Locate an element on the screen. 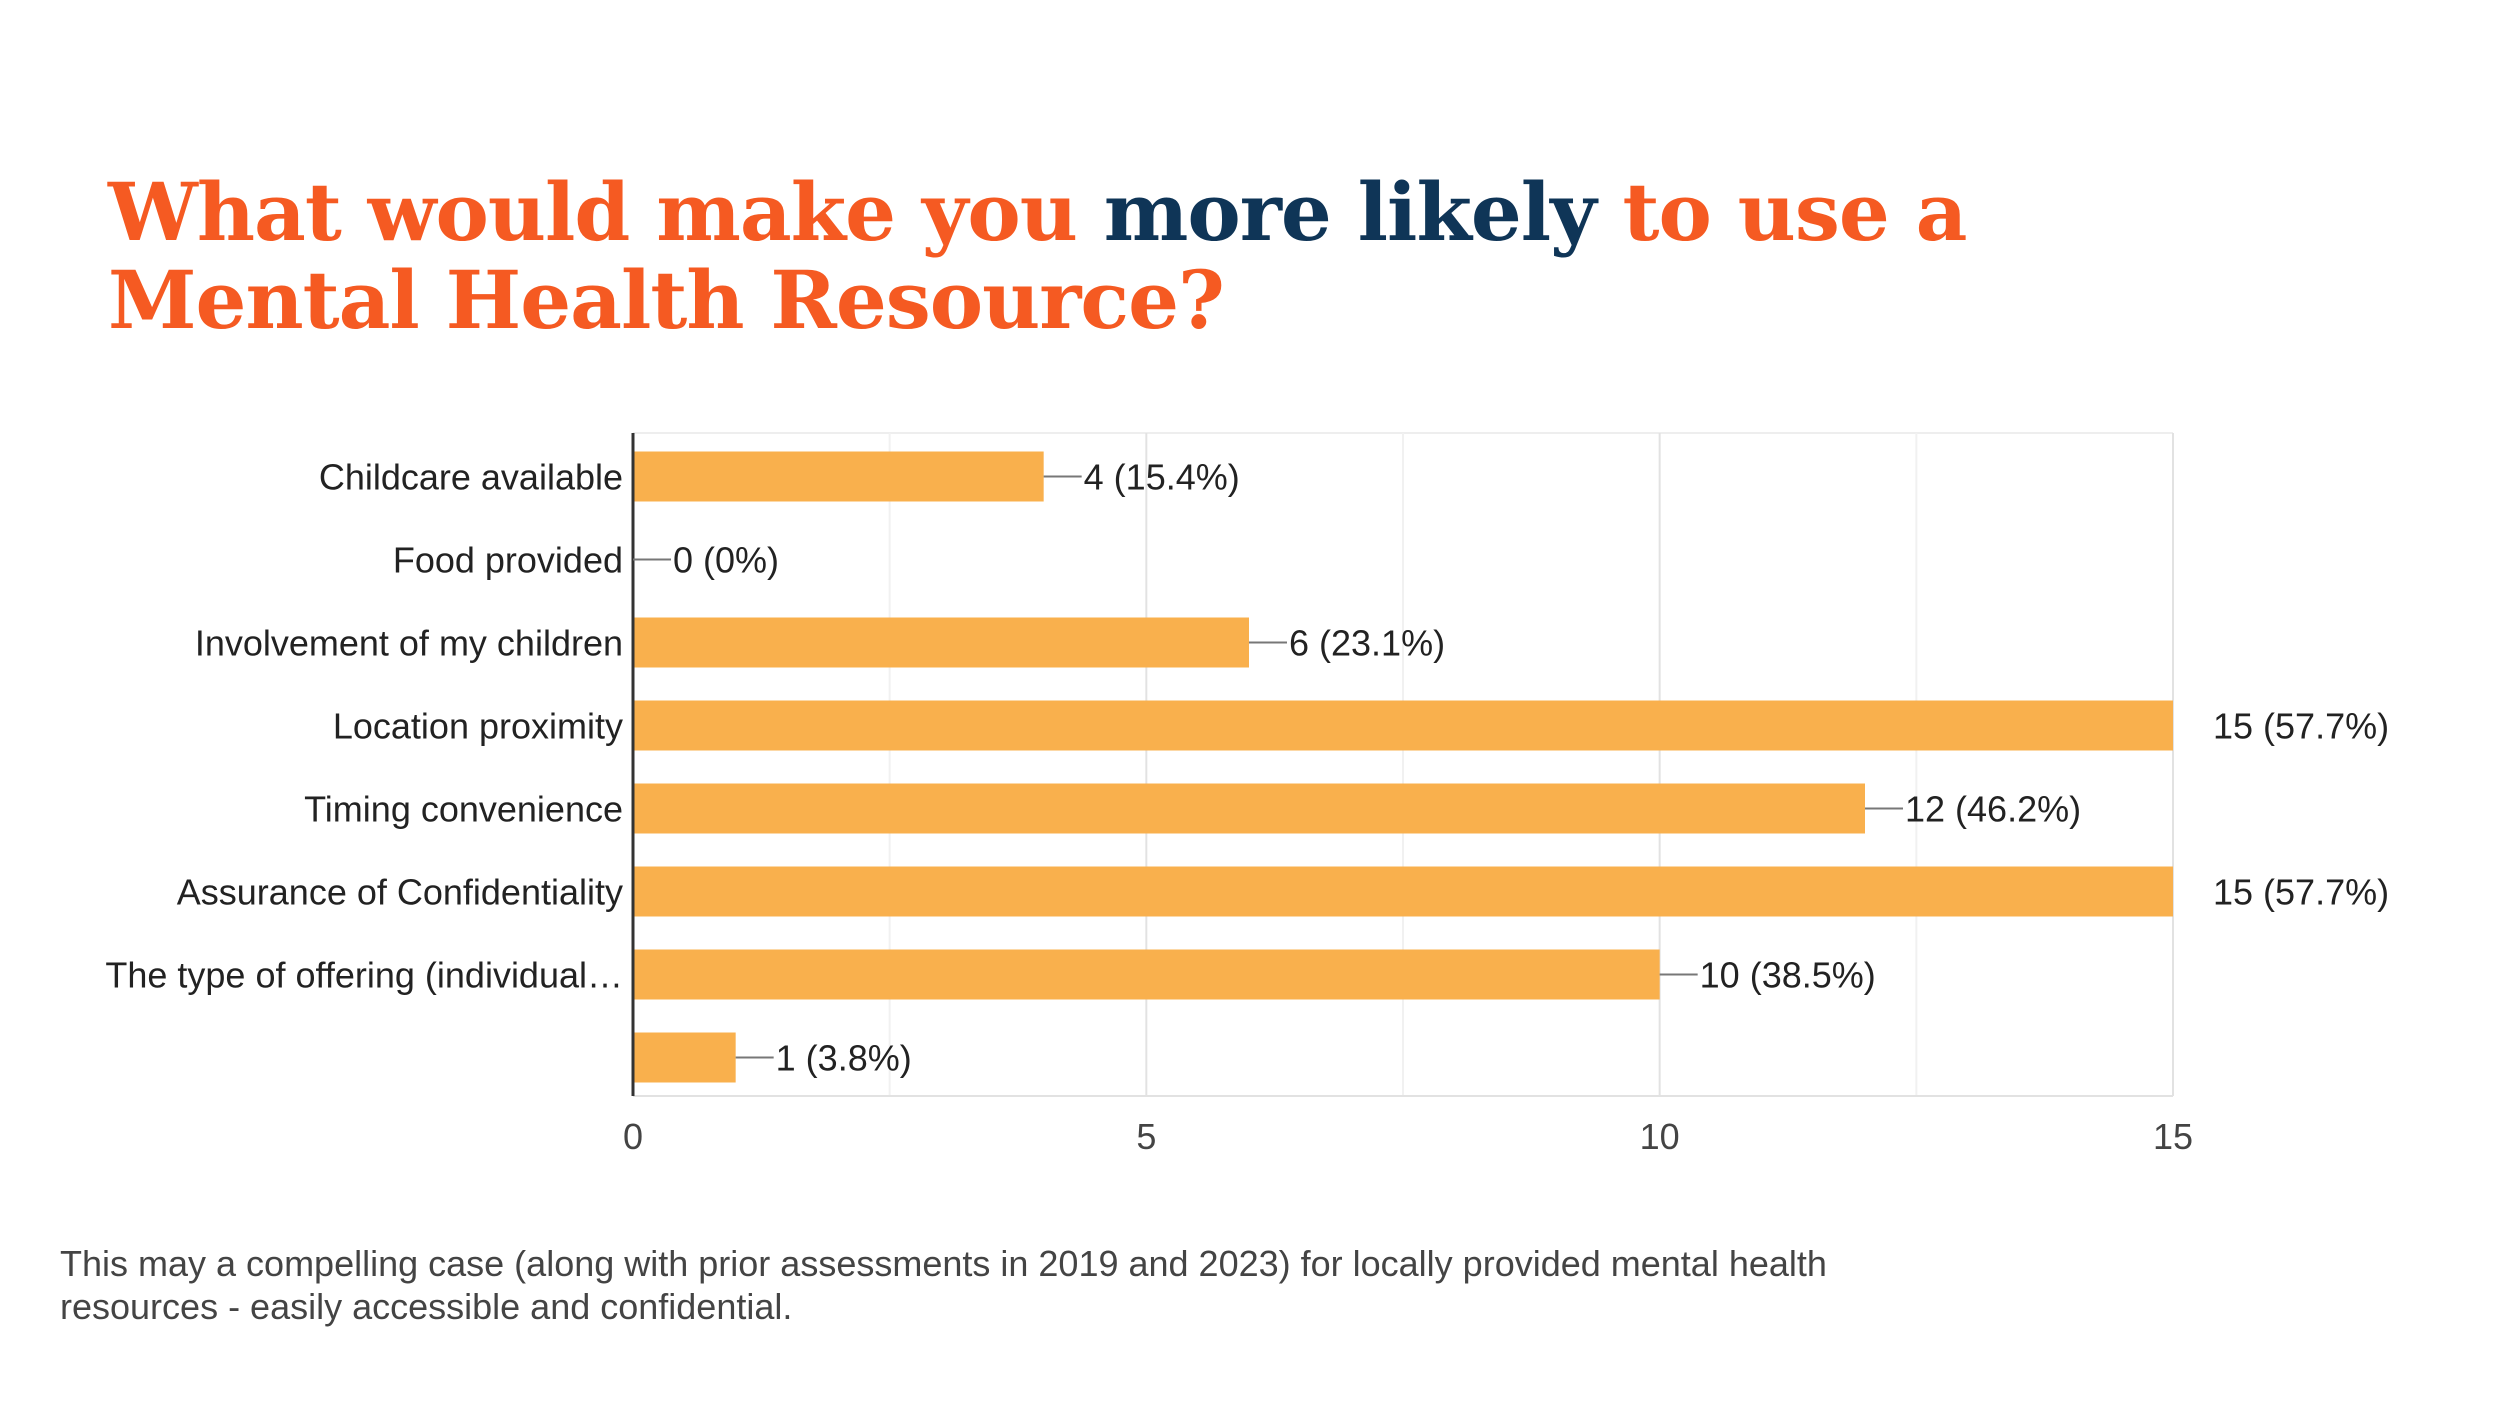 The width and height of the screenshot is (2500, 1406). x-tick-label: 0 is located at coordinates (633, 1136).